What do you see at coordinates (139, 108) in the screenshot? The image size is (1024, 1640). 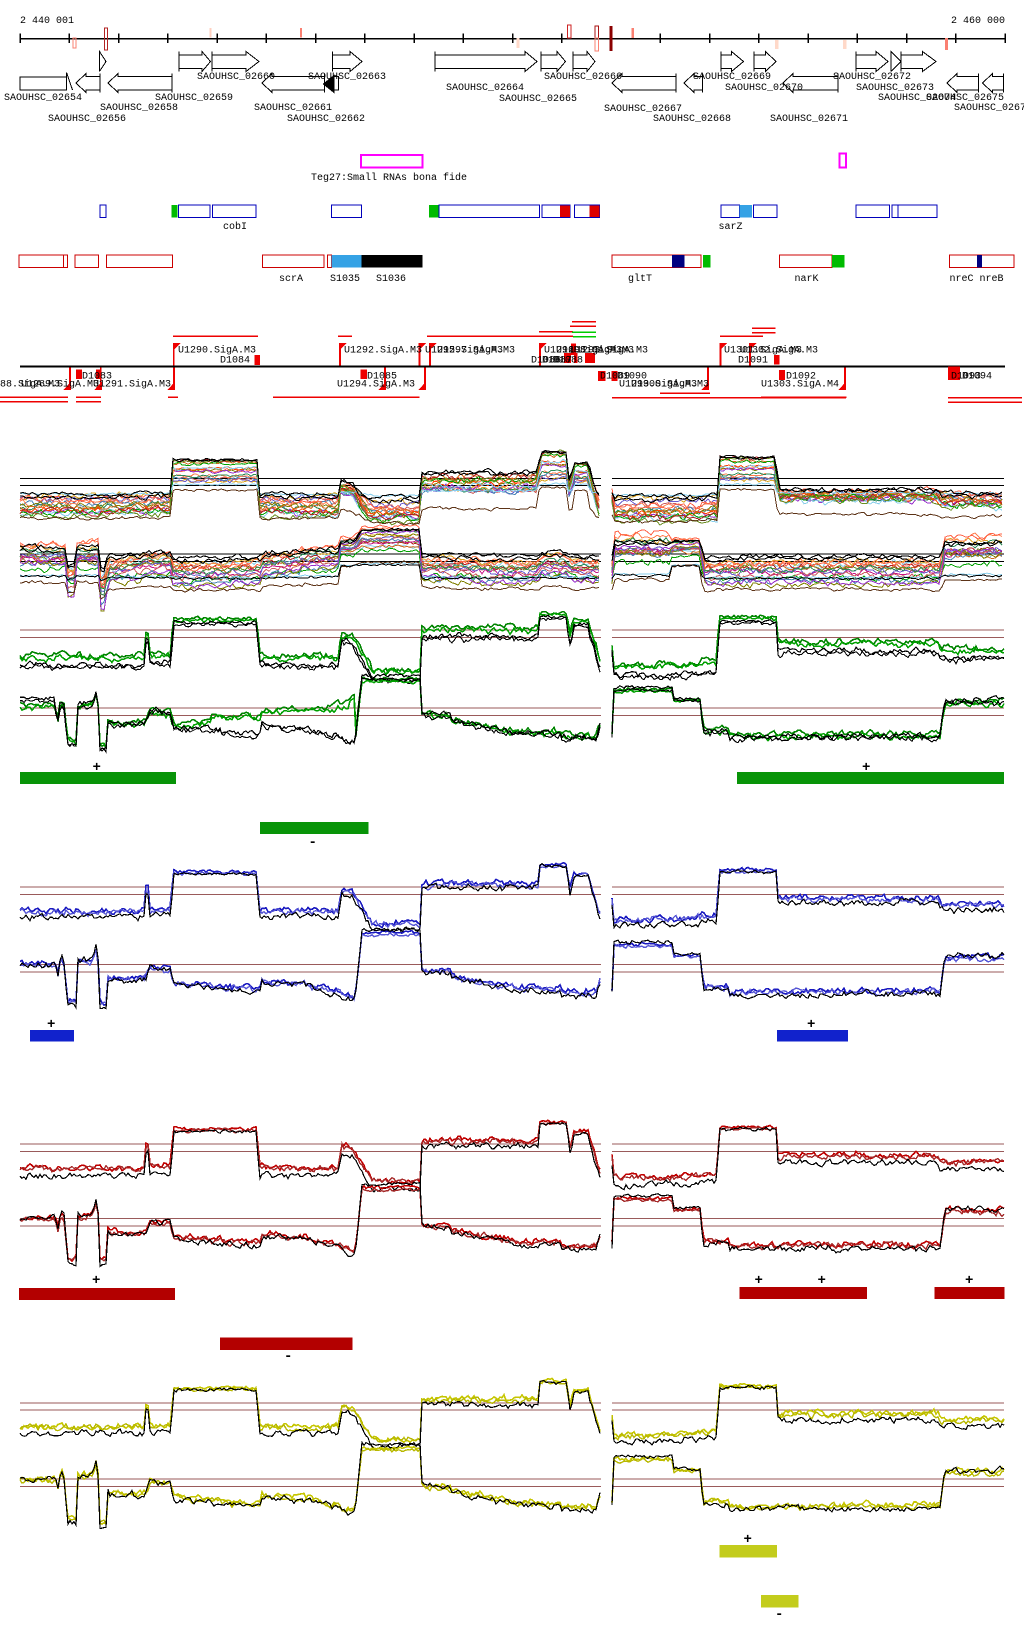 I see `svg-text: SAOUHSC_02658` at bounding box center [139, 108].